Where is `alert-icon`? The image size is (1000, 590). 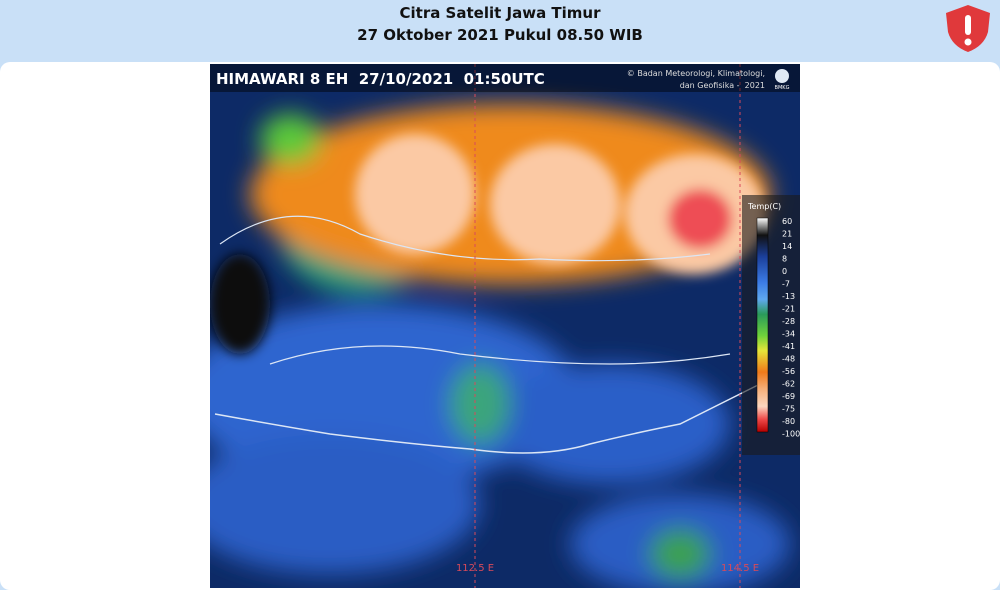 alert-icon is located at coordinates (968, 28).